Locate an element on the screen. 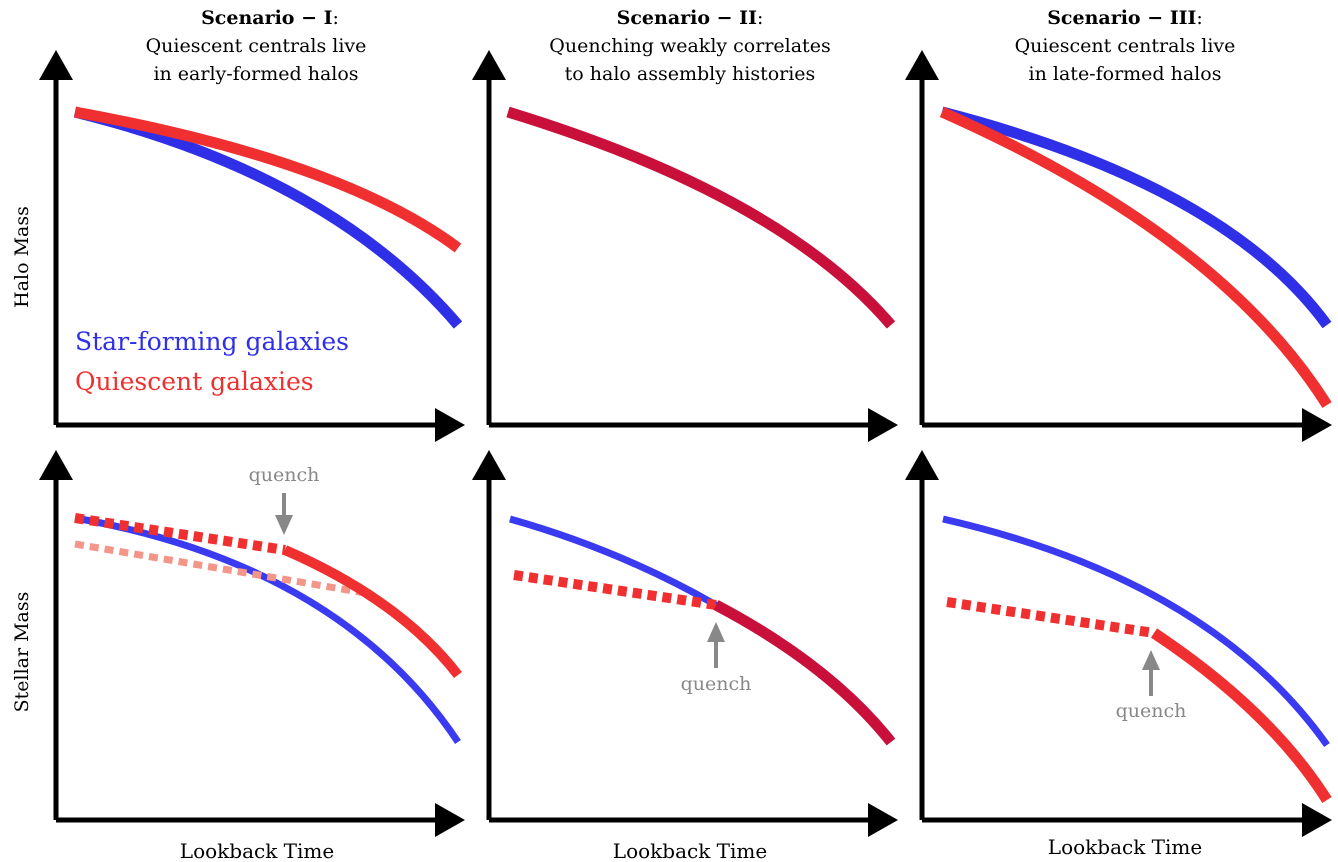 The width and height of the screenshot is (1338, 862). column-2-title-line: Scenario − II: is located at coordinates (690, 18).